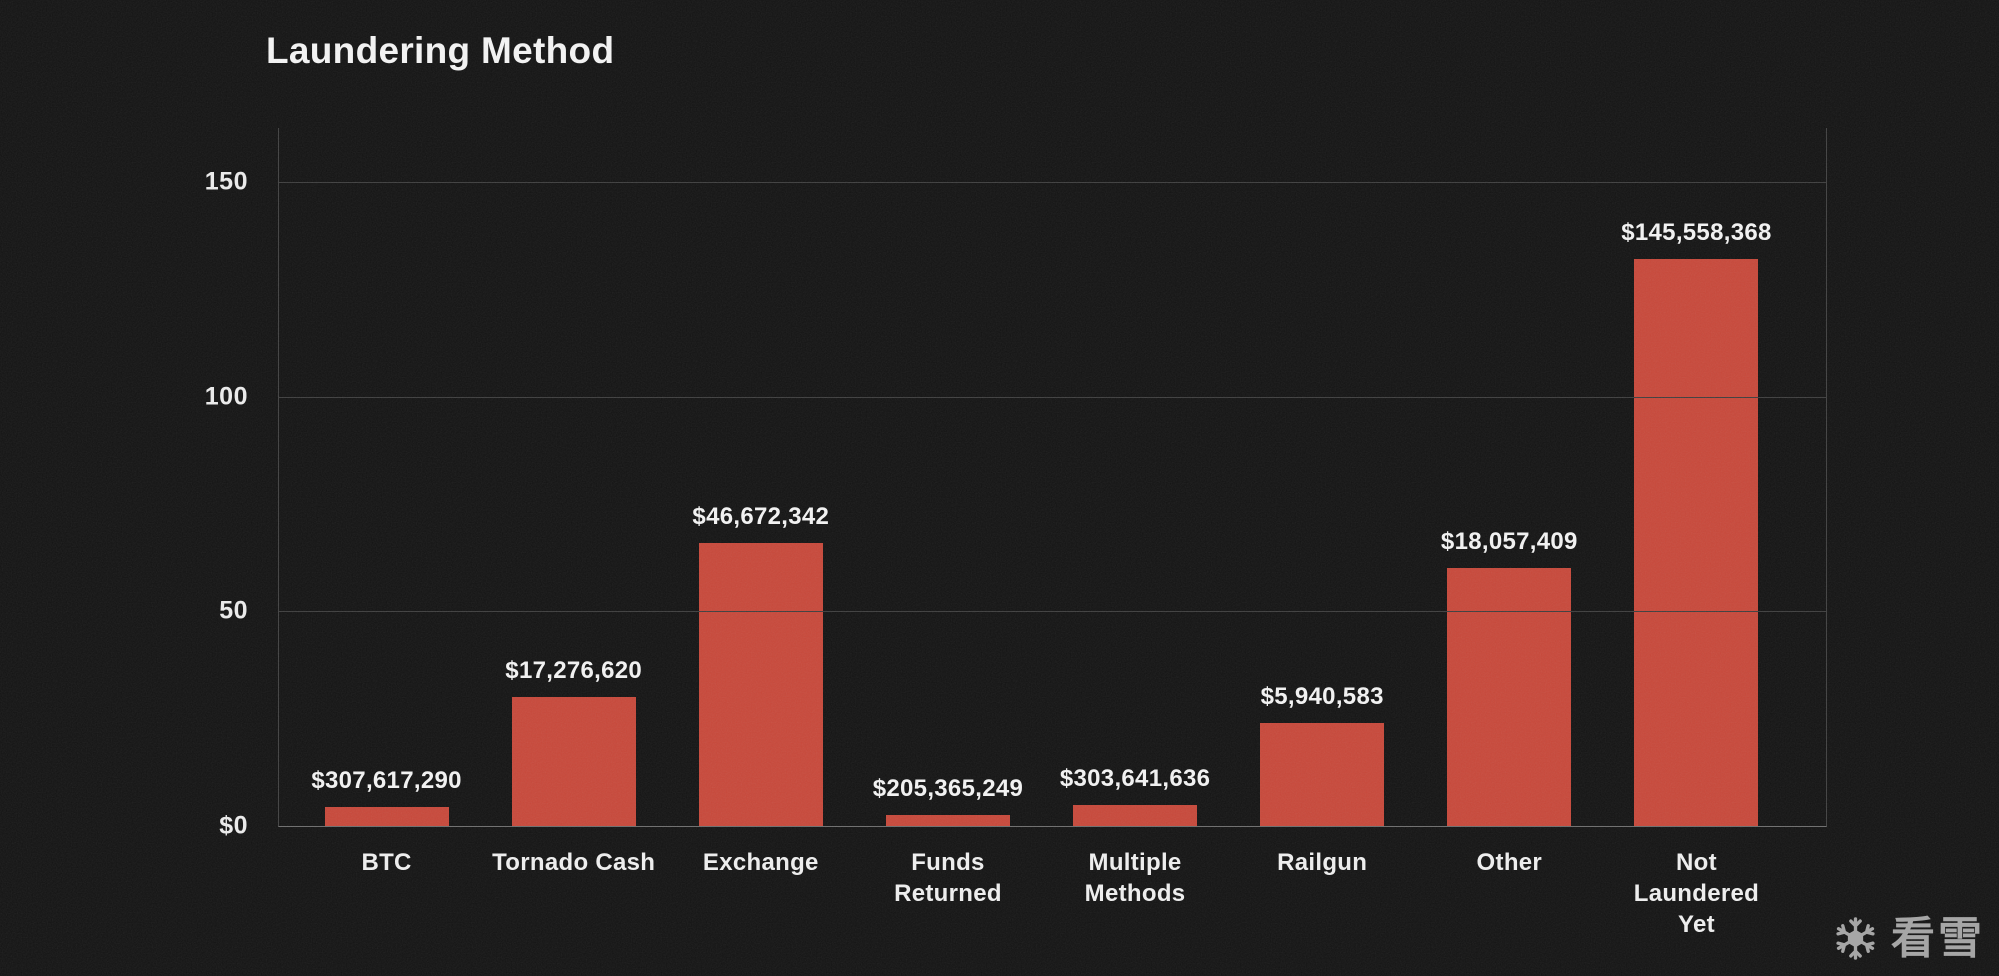  I want to click on ytick-label: 150, so click(226, 181).